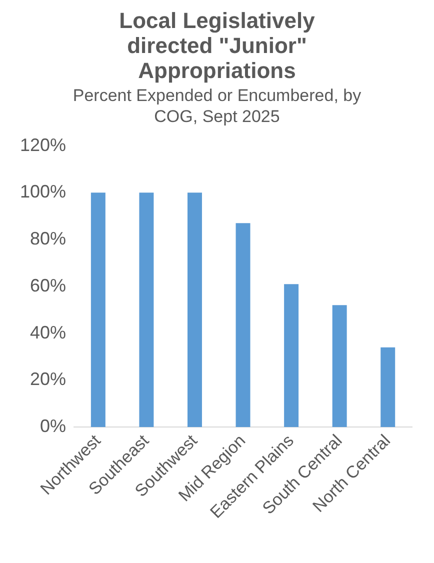  Describe the element at coordinates (48, 379) in the screenshot. I see `y-tick-label: 20%` at that location.